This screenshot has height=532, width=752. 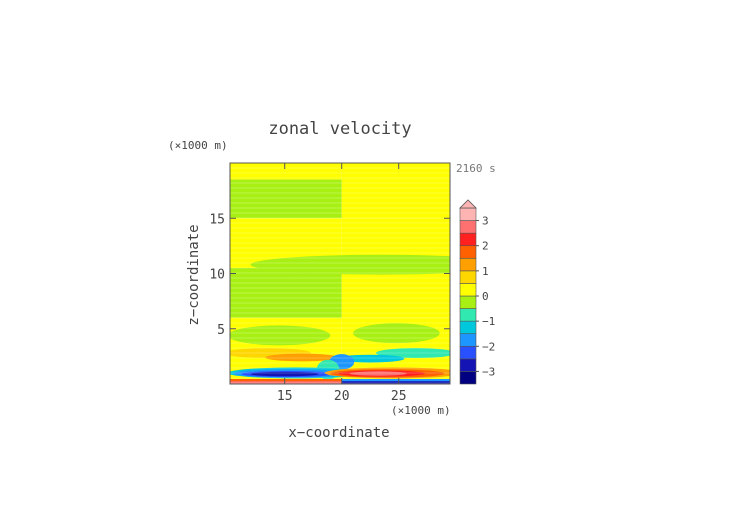 I want to click on y-tick-label: 10, so click(x=217, y=275).